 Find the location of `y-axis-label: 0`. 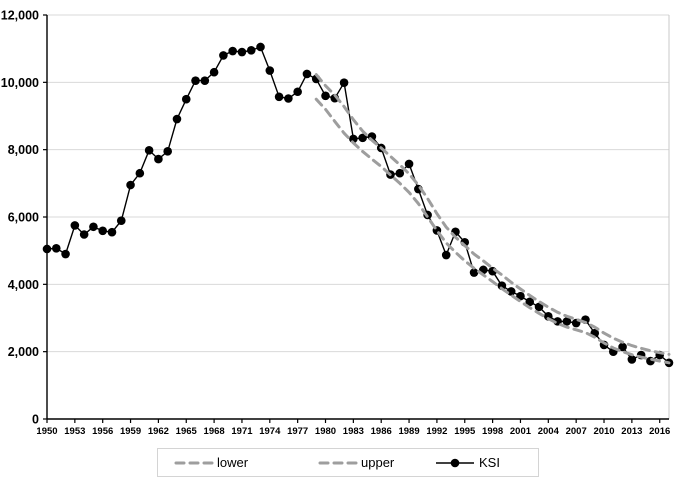

y-axis-label: 0 is located at coordinates (35, 420).